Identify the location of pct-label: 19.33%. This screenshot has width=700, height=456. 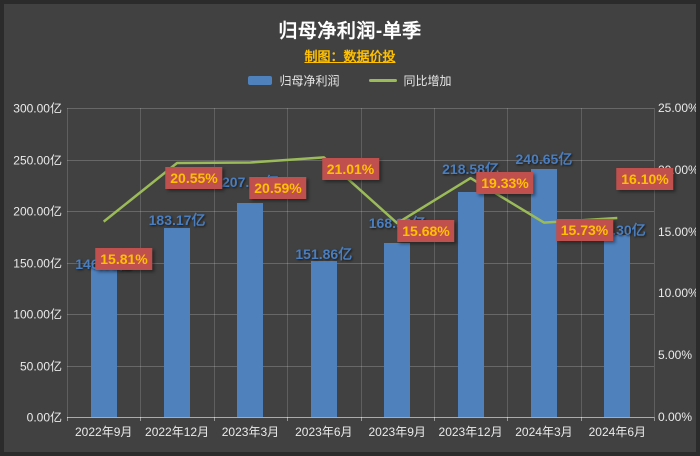
(505, 182).